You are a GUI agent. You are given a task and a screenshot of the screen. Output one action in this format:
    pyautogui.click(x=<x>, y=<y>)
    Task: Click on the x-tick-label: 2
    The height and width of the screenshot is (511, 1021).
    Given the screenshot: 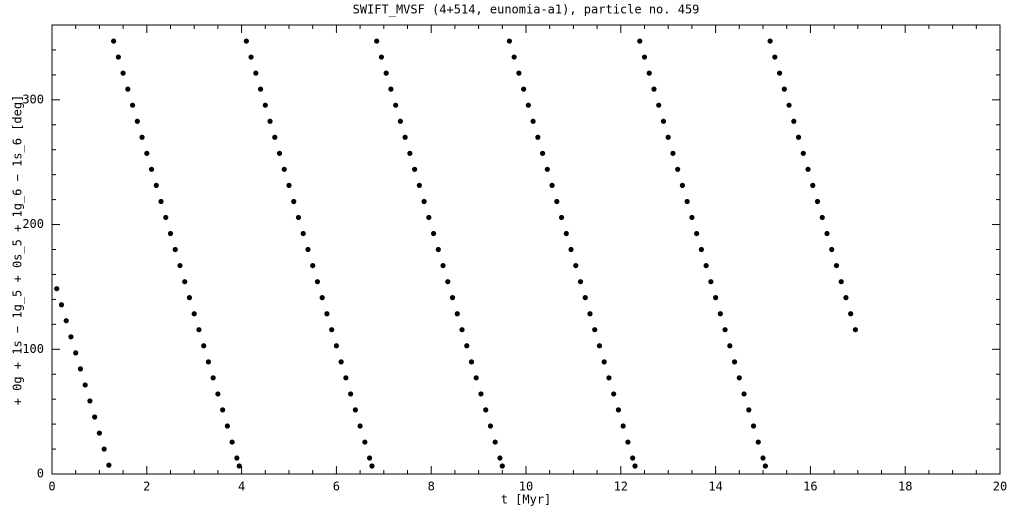 What is the action you would take?
    pyautogui.click(x=146, y=487)
    